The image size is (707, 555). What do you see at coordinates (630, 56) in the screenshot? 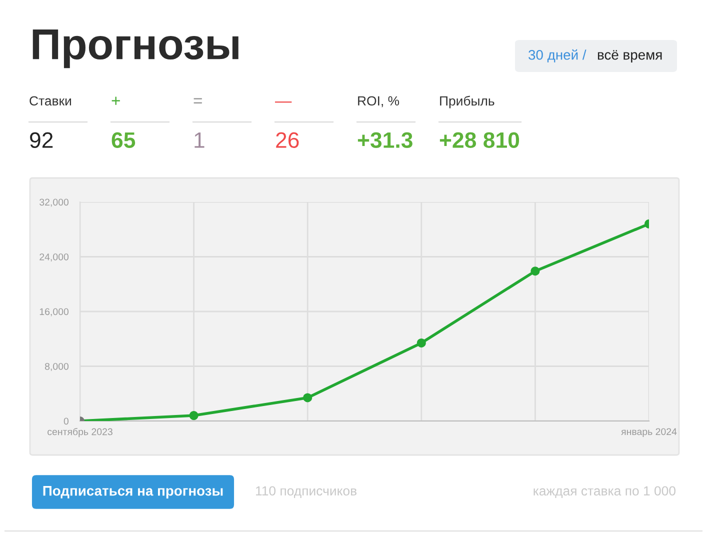
I see `text: всё время` at bounding box center [630, 56].